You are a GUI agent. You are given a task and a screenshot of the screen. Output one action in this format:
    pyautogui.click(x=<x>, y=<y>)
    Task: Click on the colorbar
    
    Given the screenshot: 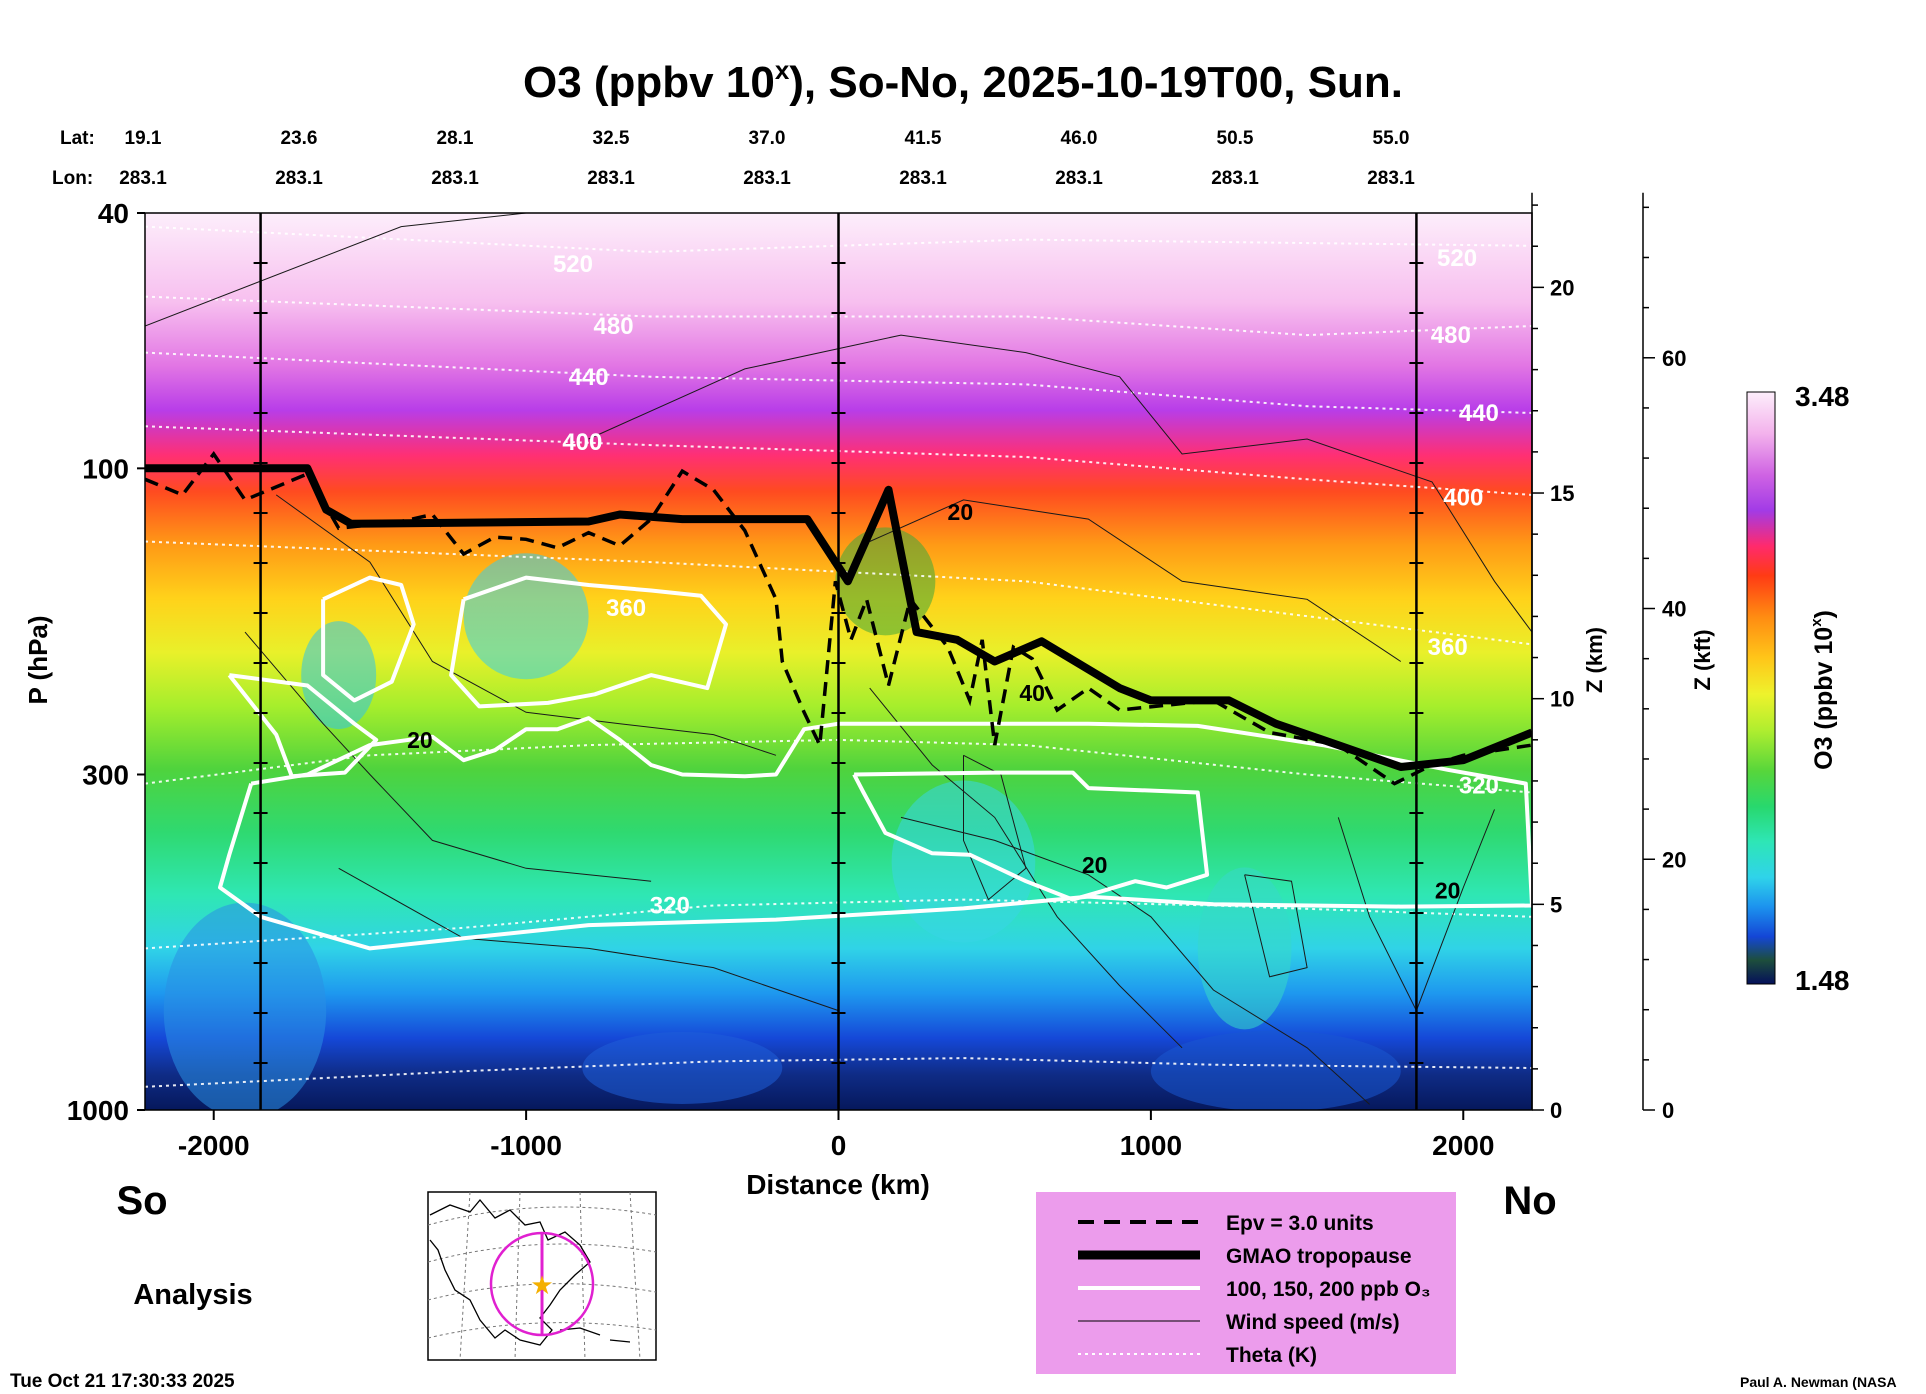 What is the action you would take?
    pyautogui.click(x=1761, y=688)
    